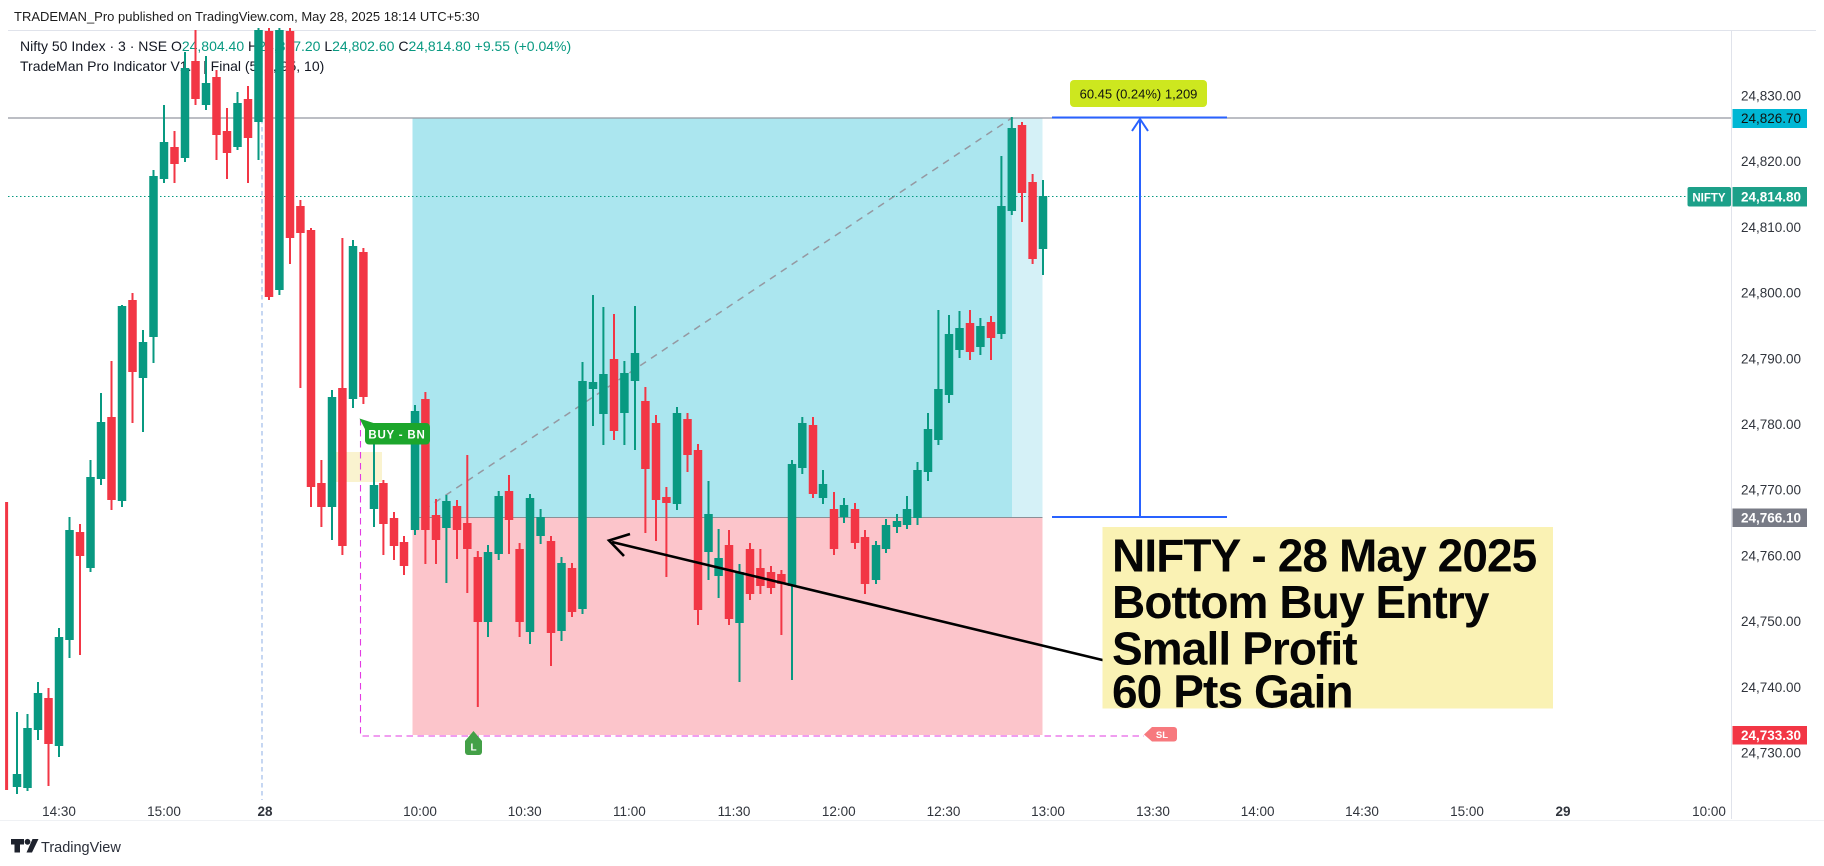 Image resolution: width=1824 pixels, height=866 pixels. Describe the element at coordinates (1771, 197) in the screenshot. I see `svg-text: 24,814.80` at that location.